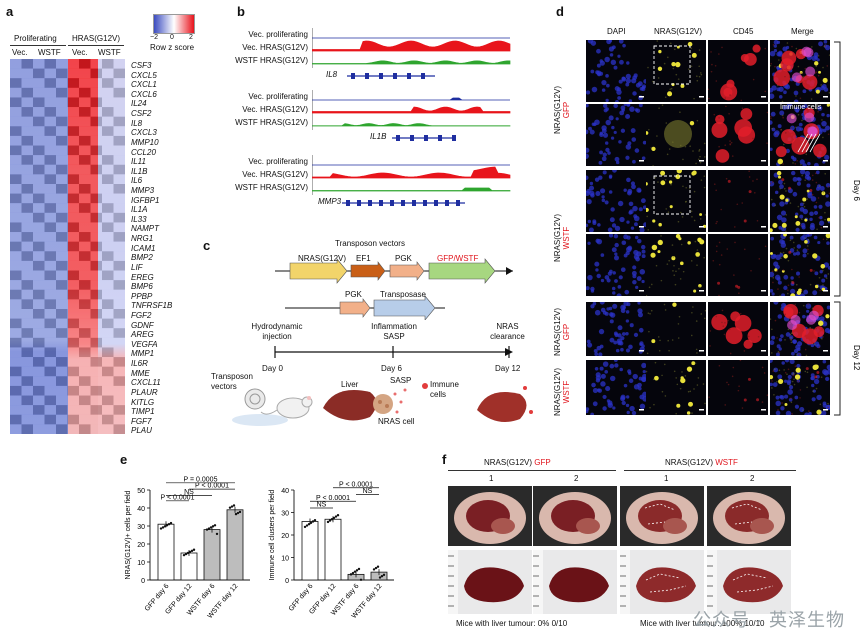 The width and height of the screenshot is (865, 638). I want to click on track-label: Vec. proliferating, so click(278, 34).